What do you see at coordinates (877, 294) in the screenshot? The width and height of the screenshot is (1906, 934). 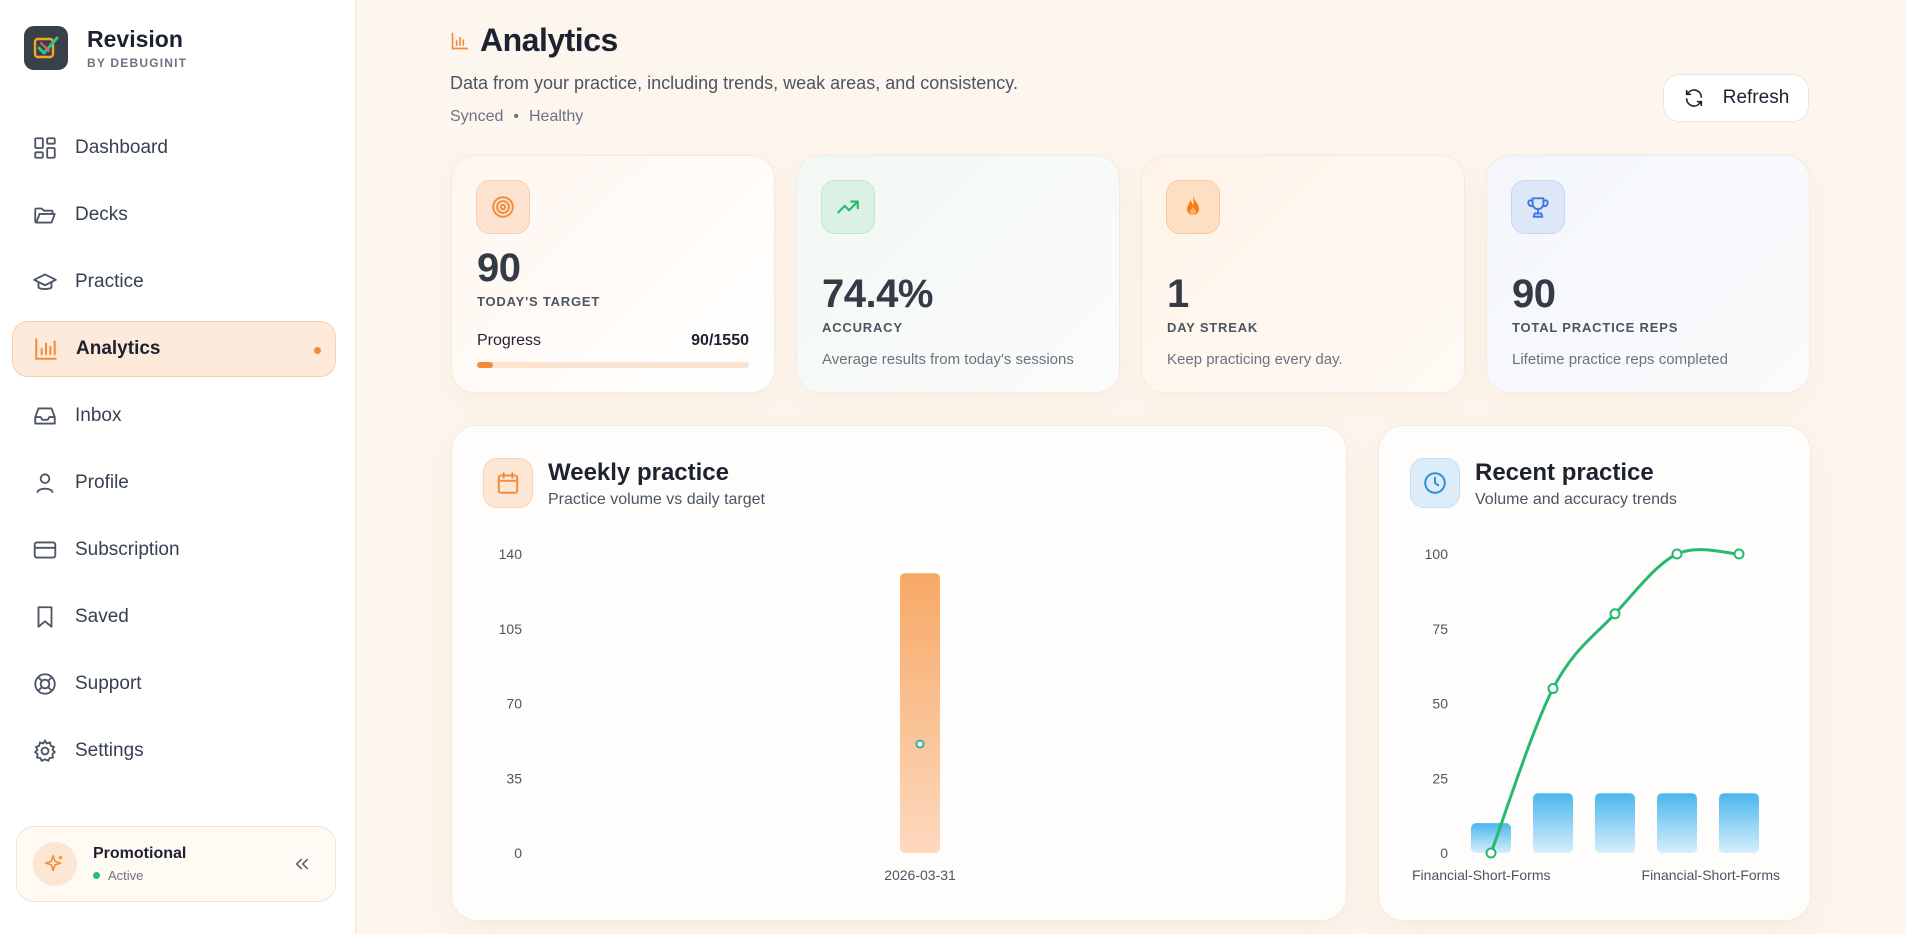 I see `stat-value: 74.4%` at bounding box center [877, 294].